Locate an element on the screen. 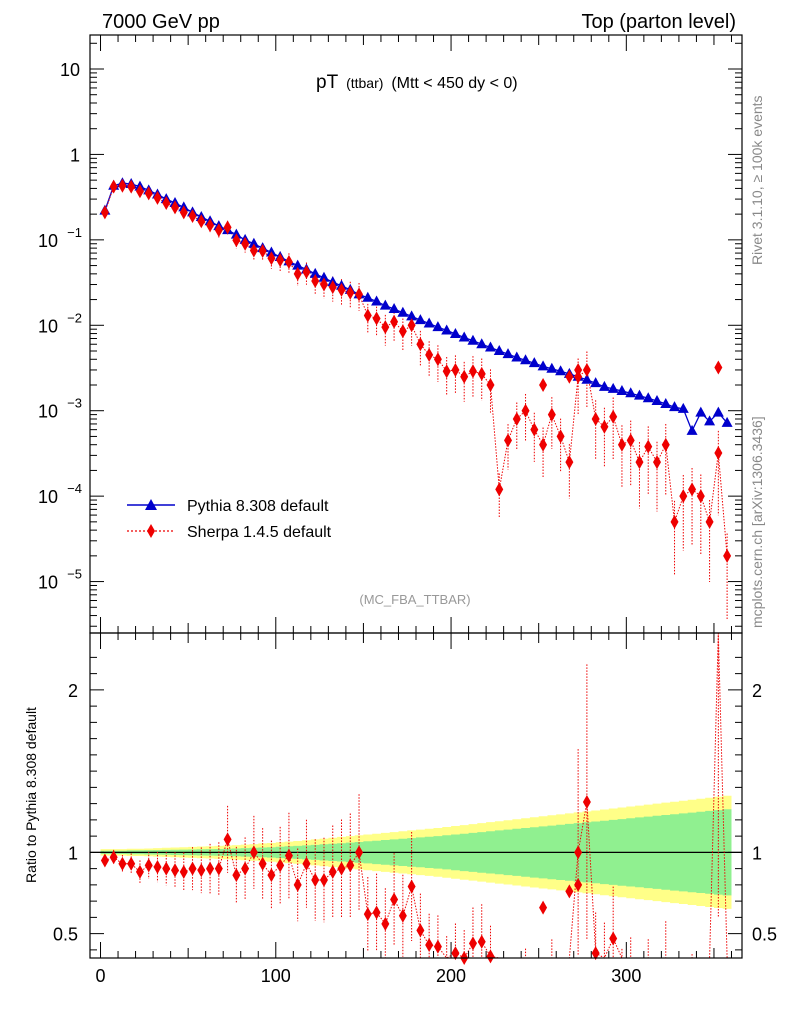 The image size is (786, 1024). x-tick-label: 200 is located at coordinates (451, 976).